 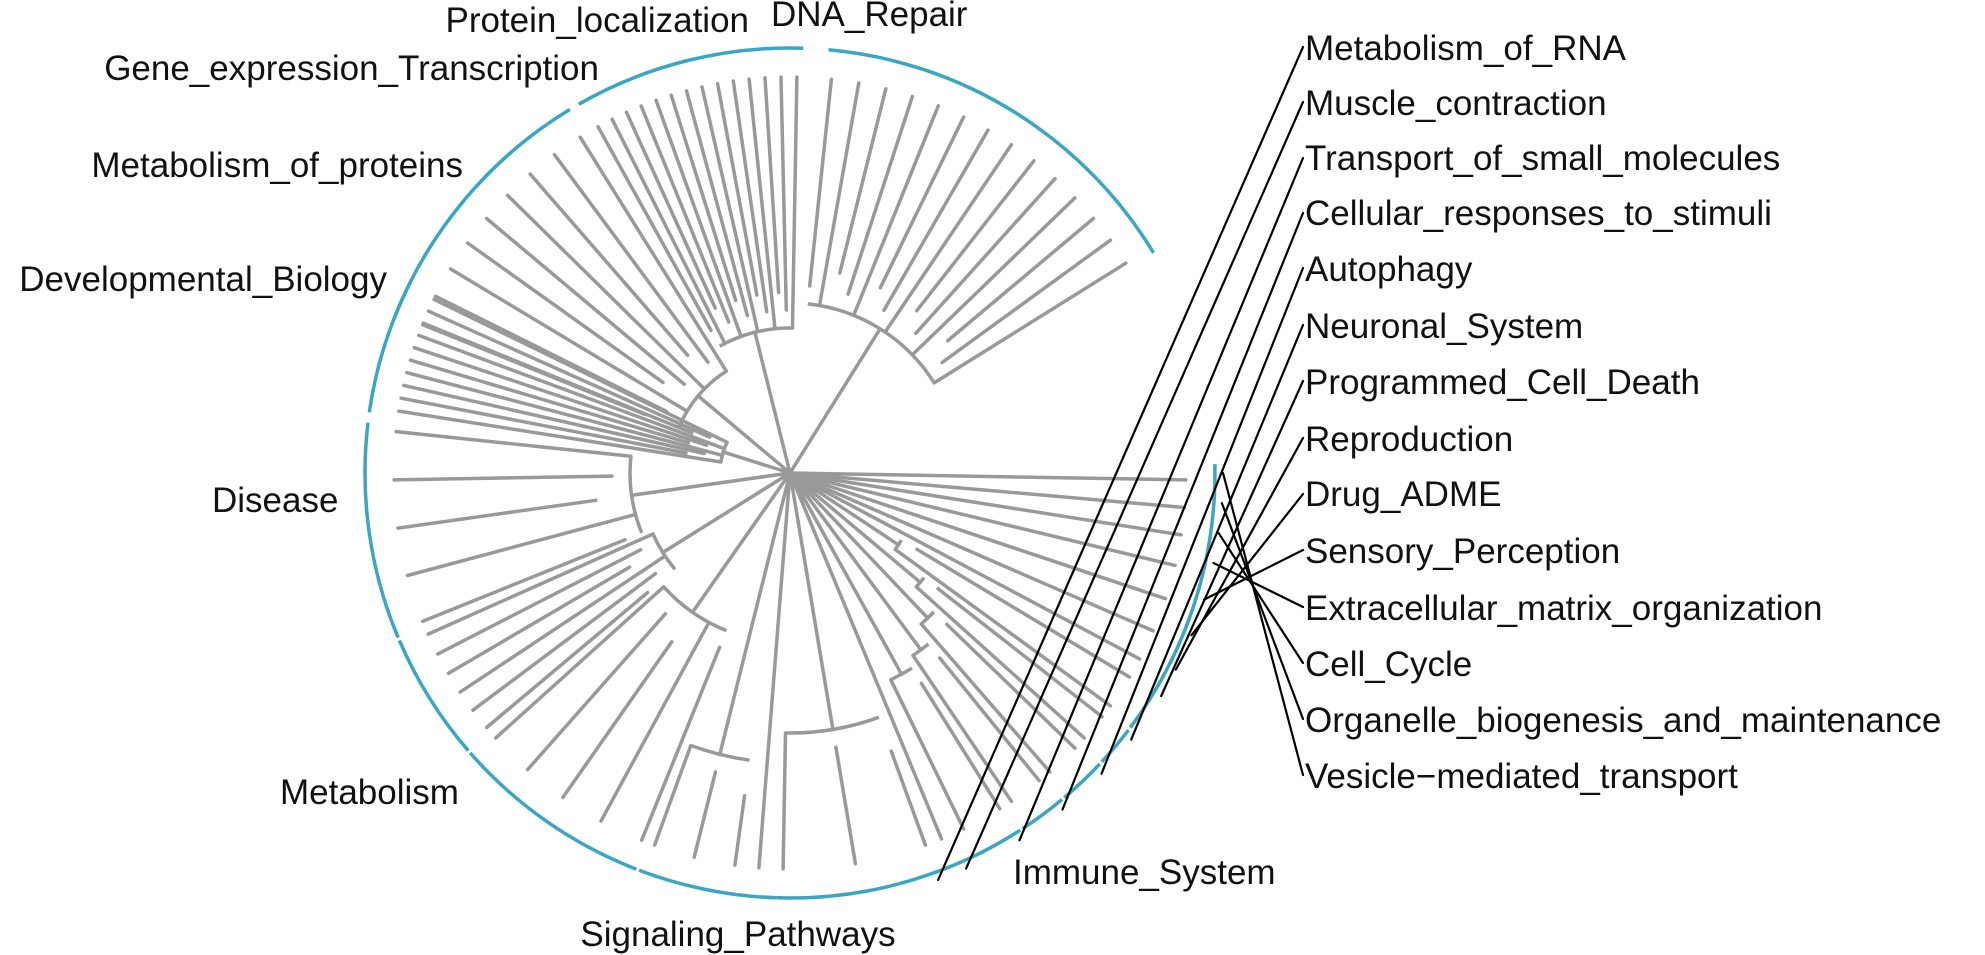 What do you see at coordinates (1012, 492) in the screenshot?
I see `branch-organelle-biogenesis-and-maintenance-leaf` at bounding box center [1012, 492].